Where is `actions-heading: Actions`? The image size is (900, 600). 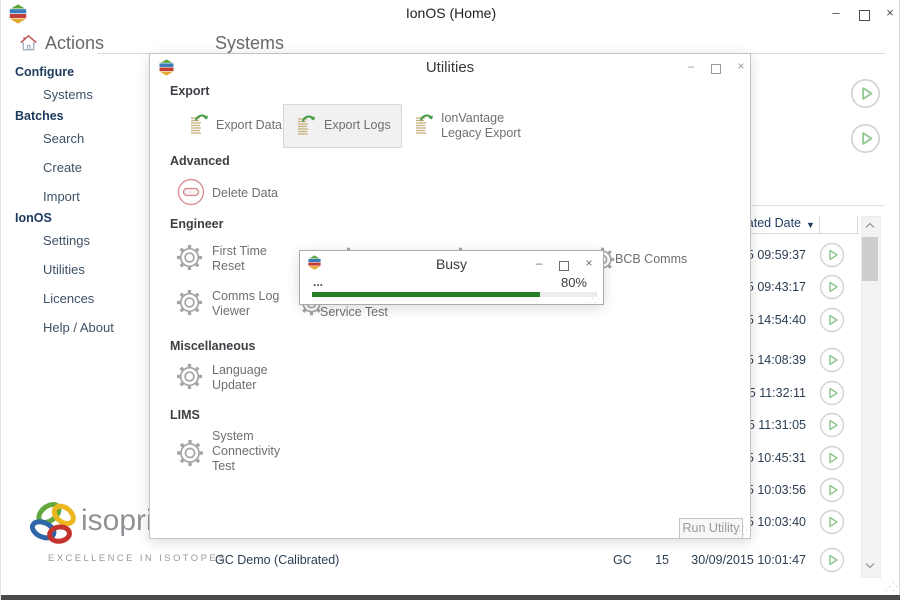
actions-heading: Actions is located at coordinates (75, 43).